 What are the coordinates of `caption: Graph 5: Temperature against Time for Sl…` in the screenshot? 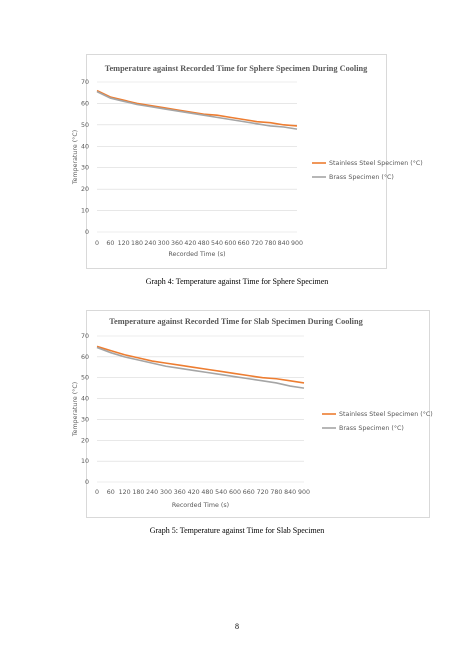 It's located at (237, 530).